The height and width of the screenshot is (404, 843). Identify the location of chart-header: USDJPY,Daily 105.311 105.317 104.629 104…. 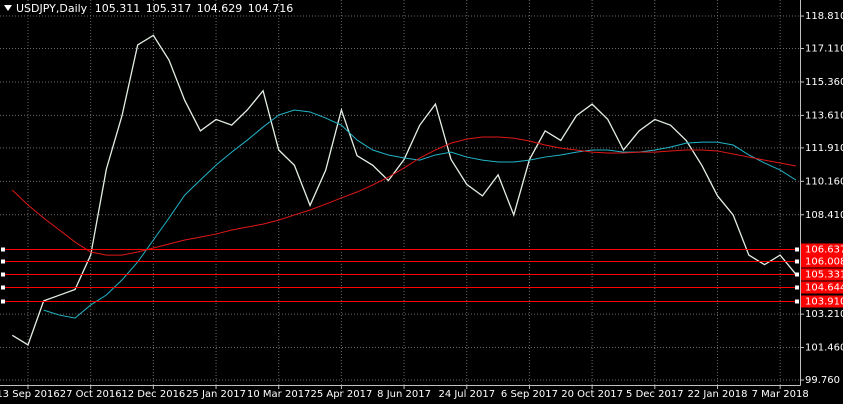
(154, 8).